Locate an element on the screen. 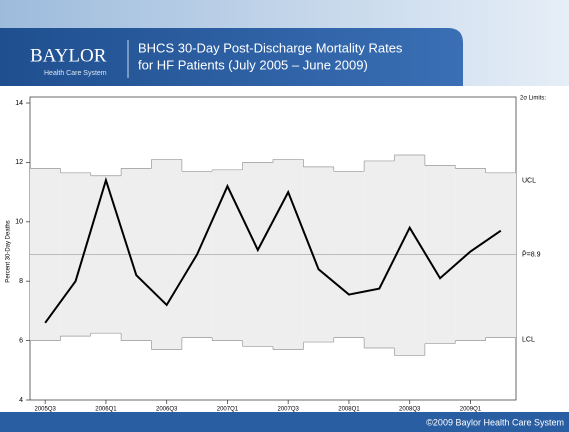 The width and height of the screenshot is (569, 432). x-tick-label: 2006Q3 is located at coordinates (167, 410).